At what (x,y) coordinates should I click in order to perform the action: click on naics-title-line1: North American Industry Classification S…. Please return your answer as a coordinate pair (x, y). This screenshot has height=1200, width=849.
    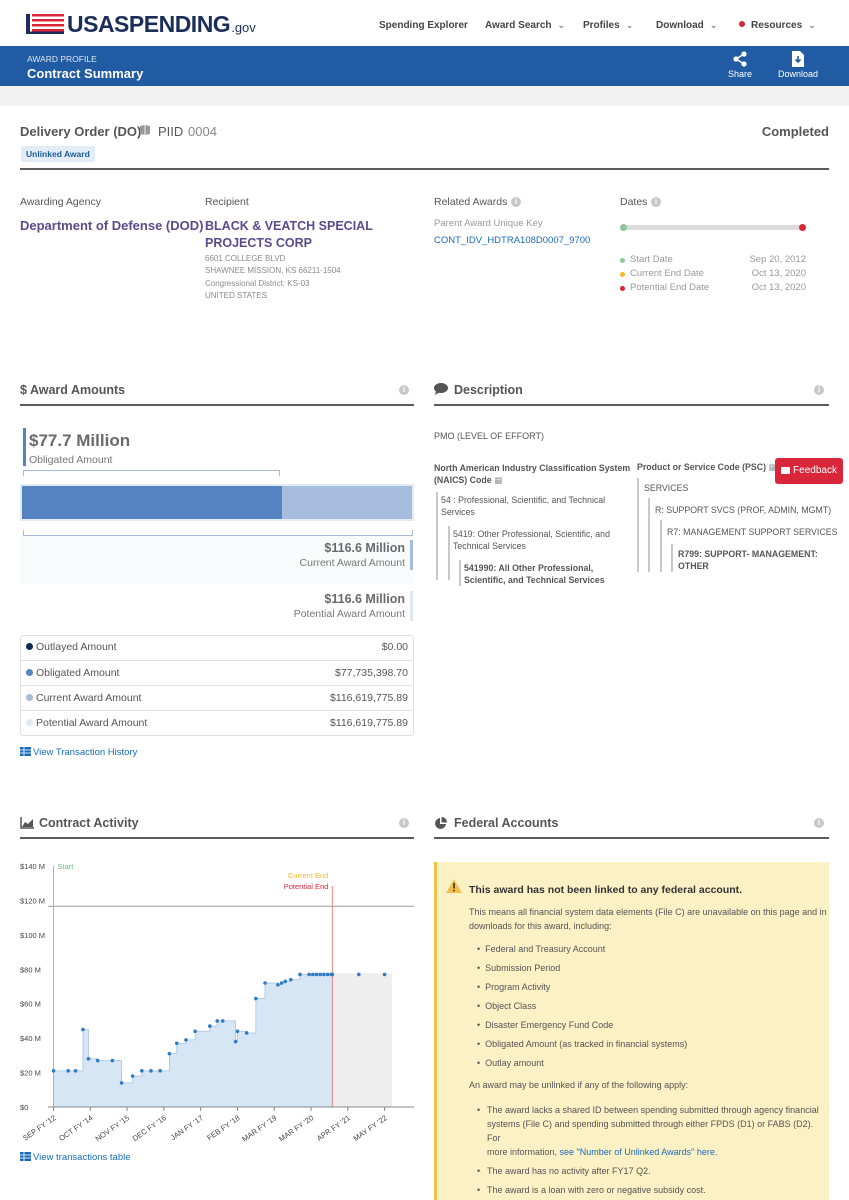
    Looking at the image, I should click on (532, 468).